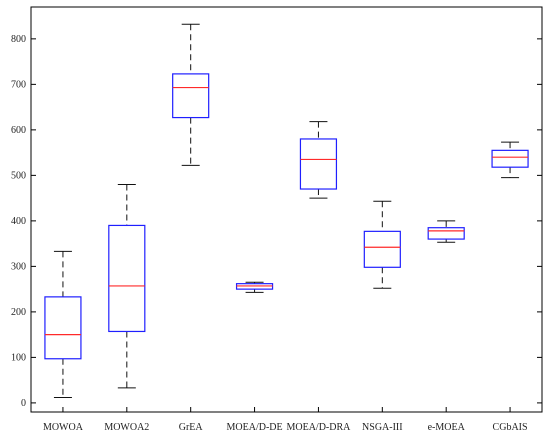 The height and width of the screenshot is (437, 550). I want to click on y-tick-label: 0, so click(23, 403).